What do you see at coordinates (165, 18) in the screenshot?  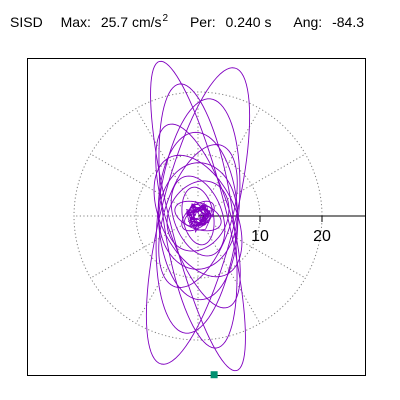 I see `max-unit-exponent: 2` at bounding box center [165, 18].